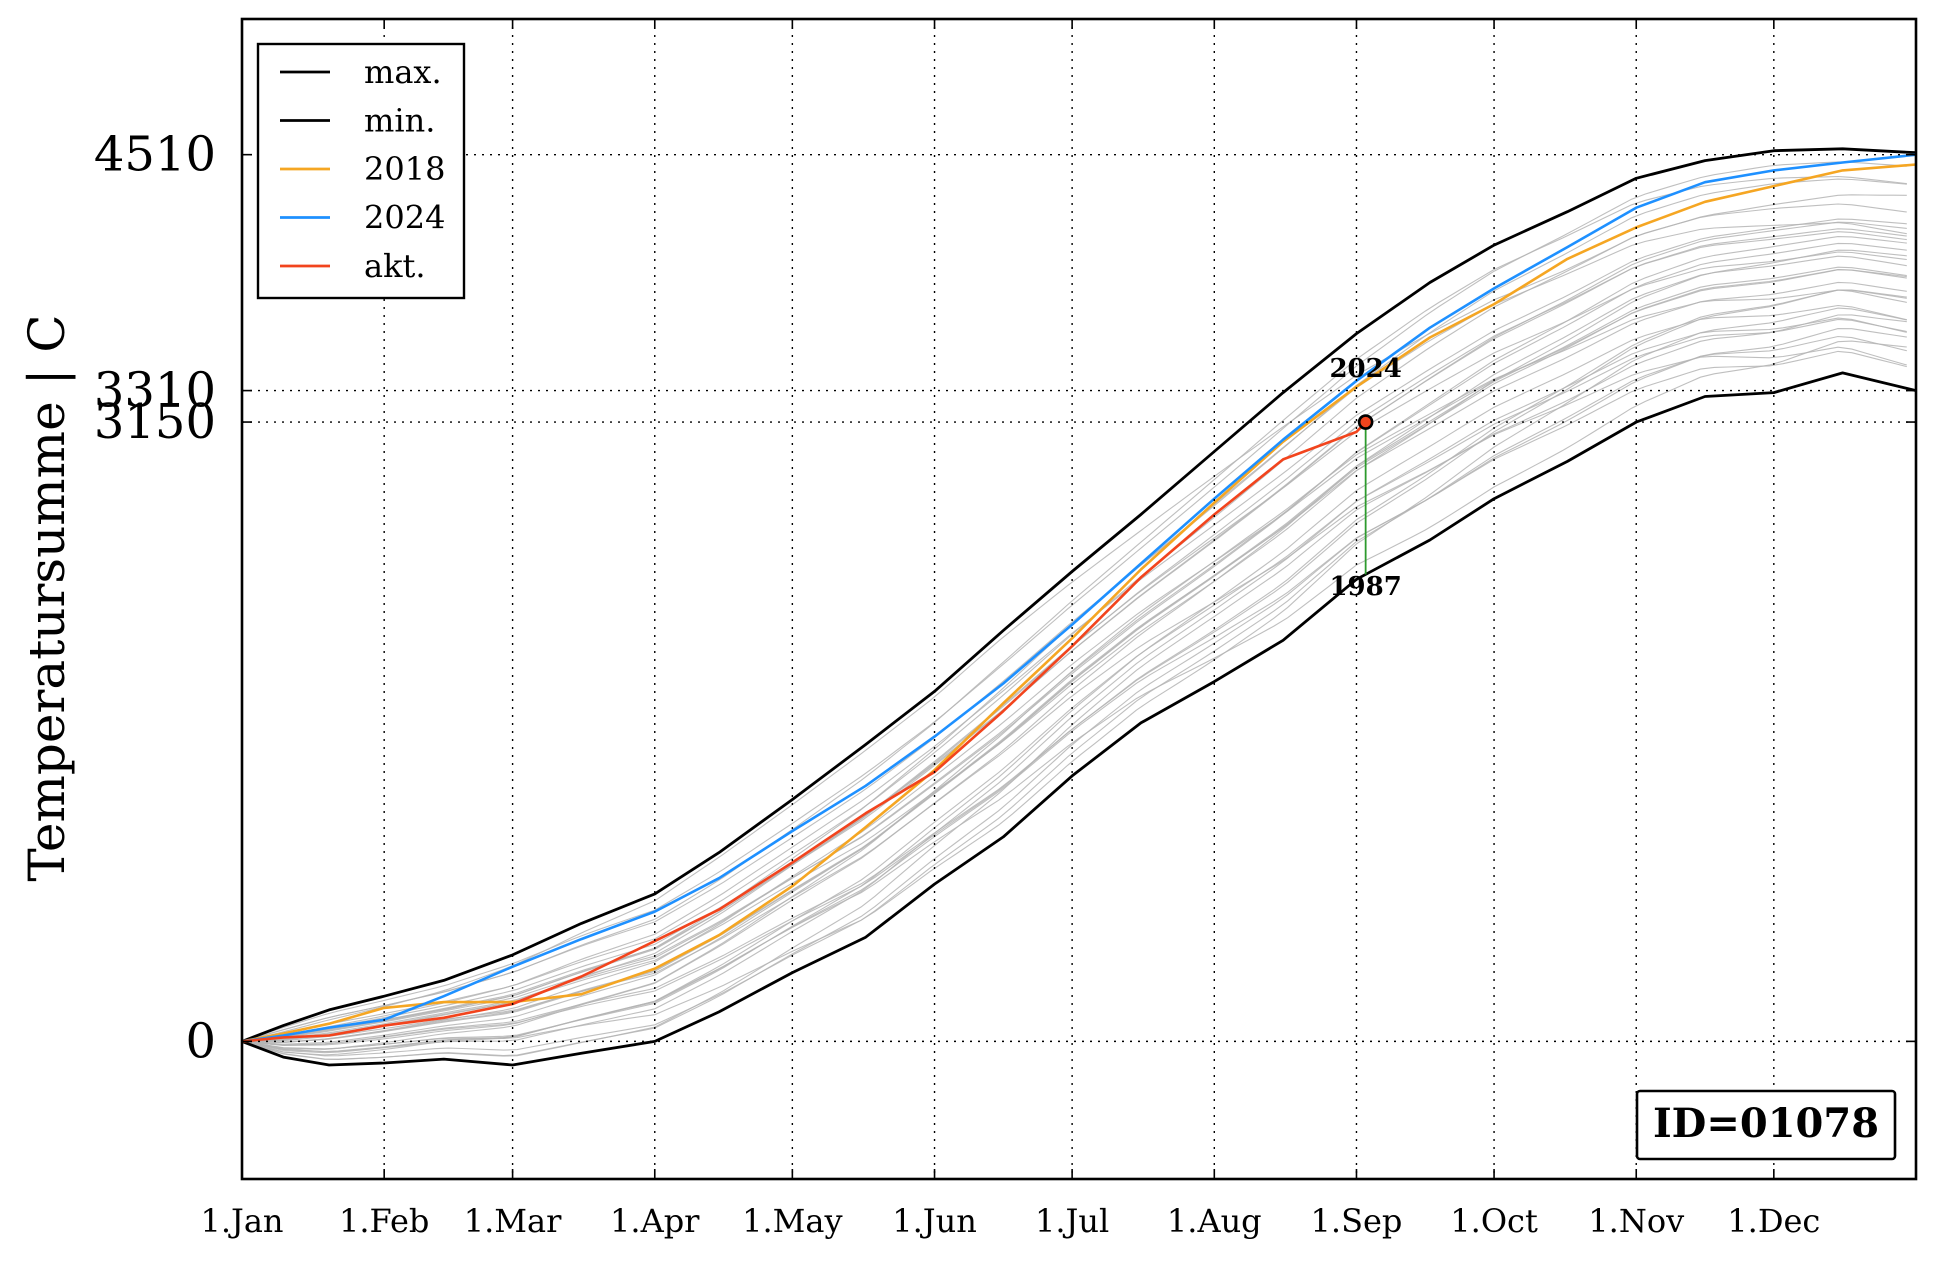 The image size is (1942, 1262). I want to click on y-tick-label: 3150, so click(155, 422).